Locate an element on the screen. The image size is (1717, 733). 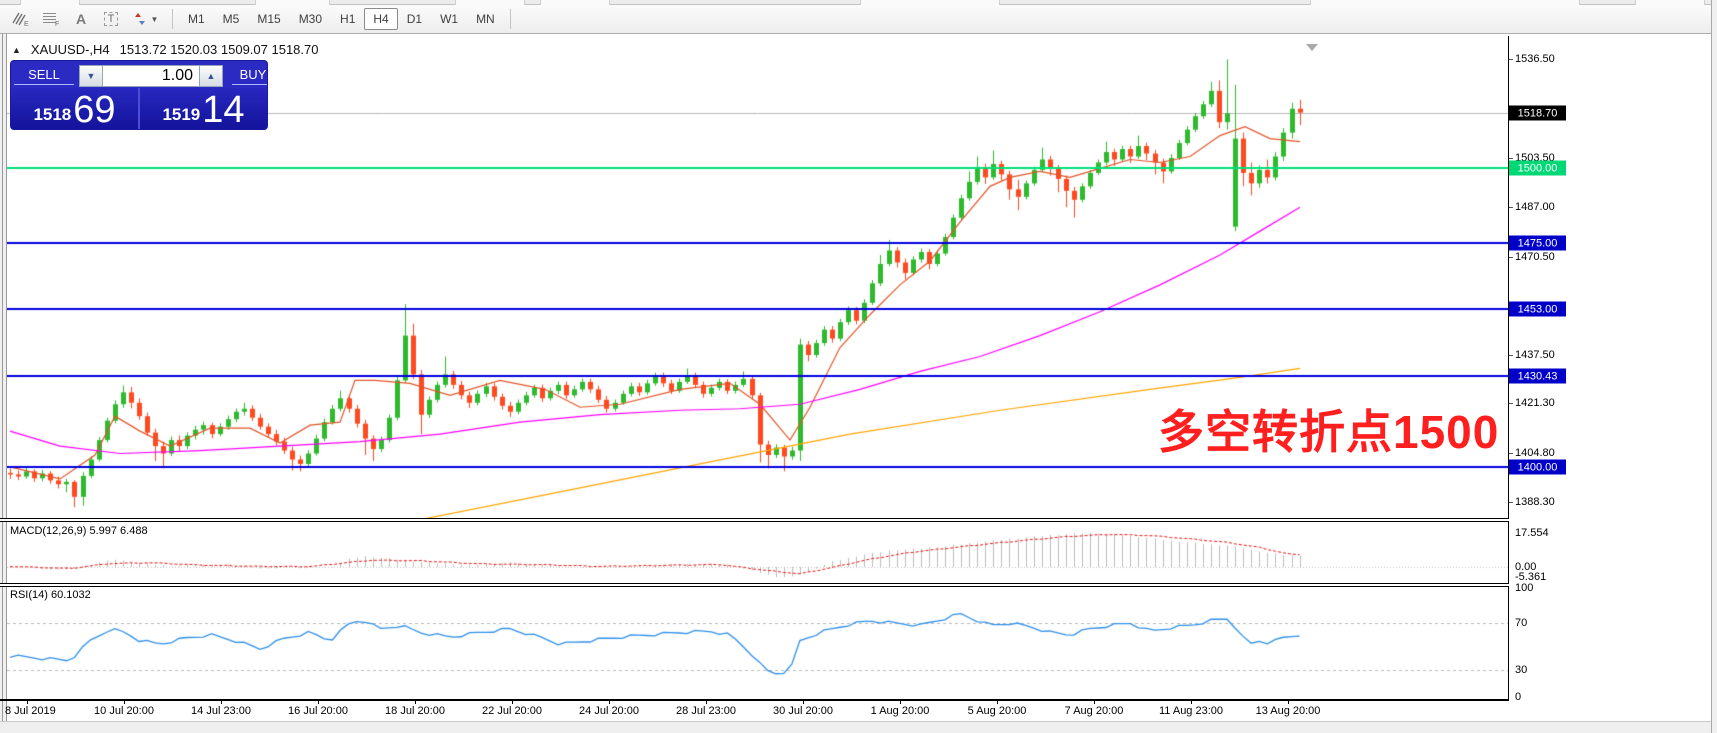
price-badge: 1430.43 is located at coordinates (1537, 376).